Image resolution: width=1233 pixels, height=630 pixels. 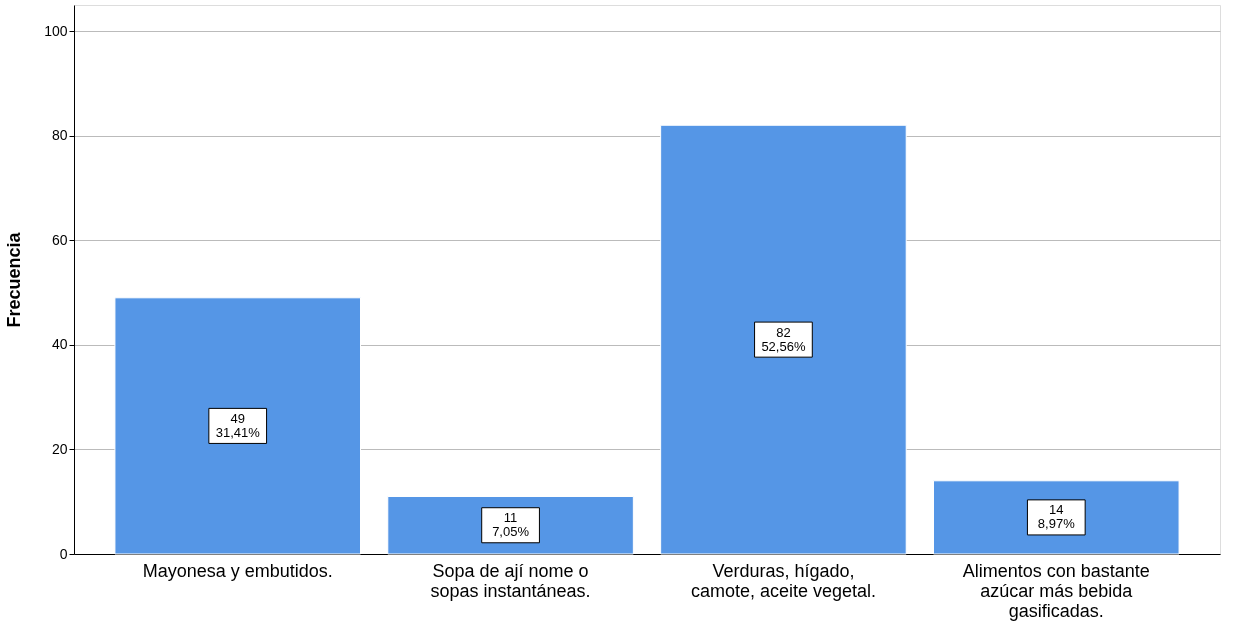 I want to click on data-label: 14 8,97%, so click(x=1056, y=517).